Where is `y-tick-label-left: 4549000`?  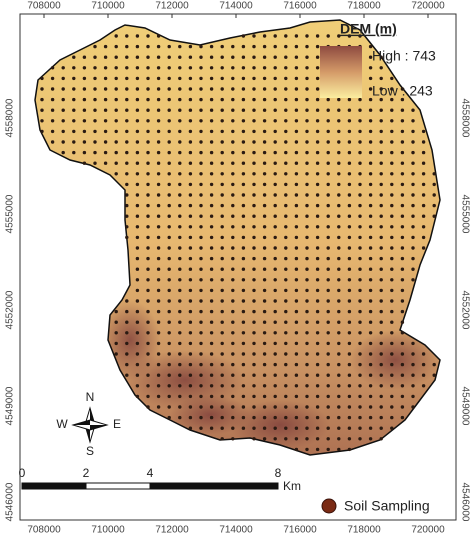 y-tick-label-left: 4549000 is located at coordinates (10, 405).